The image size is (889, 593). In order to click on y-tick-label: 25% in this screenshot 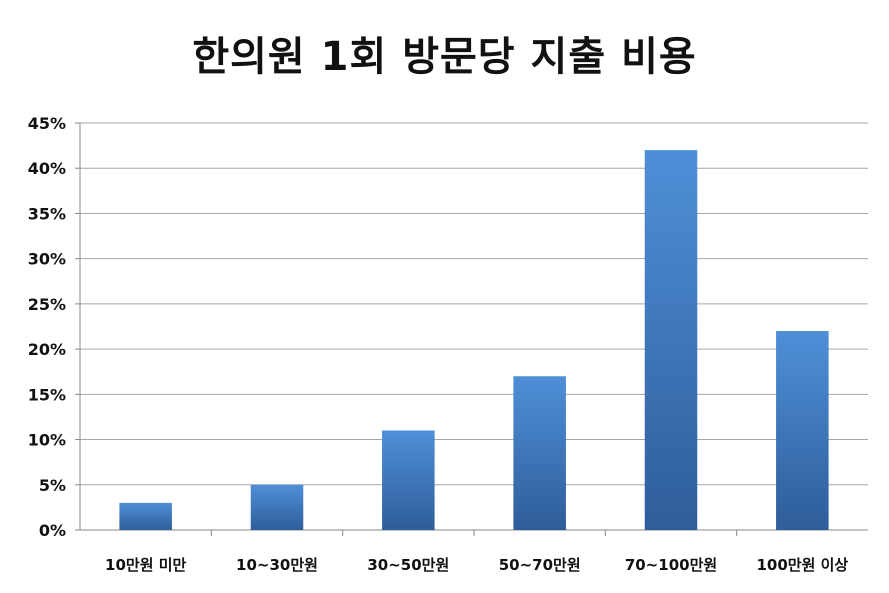, I will do `click(47, 304)`.